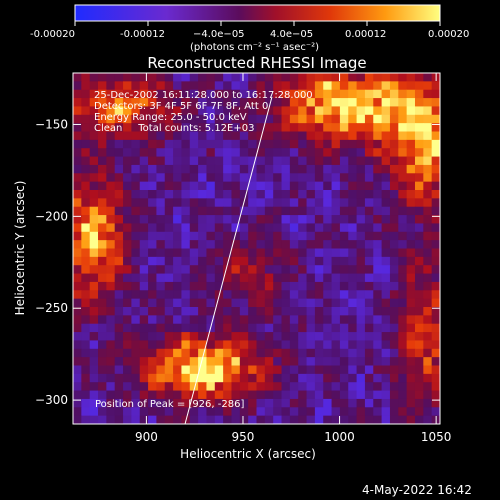 The width and height of the screenshot is (500, 500). What do you see at coordinates (339, 437) in the screenshot?
I see `x-tick-label: 1000` at bounding box center [339, 437].